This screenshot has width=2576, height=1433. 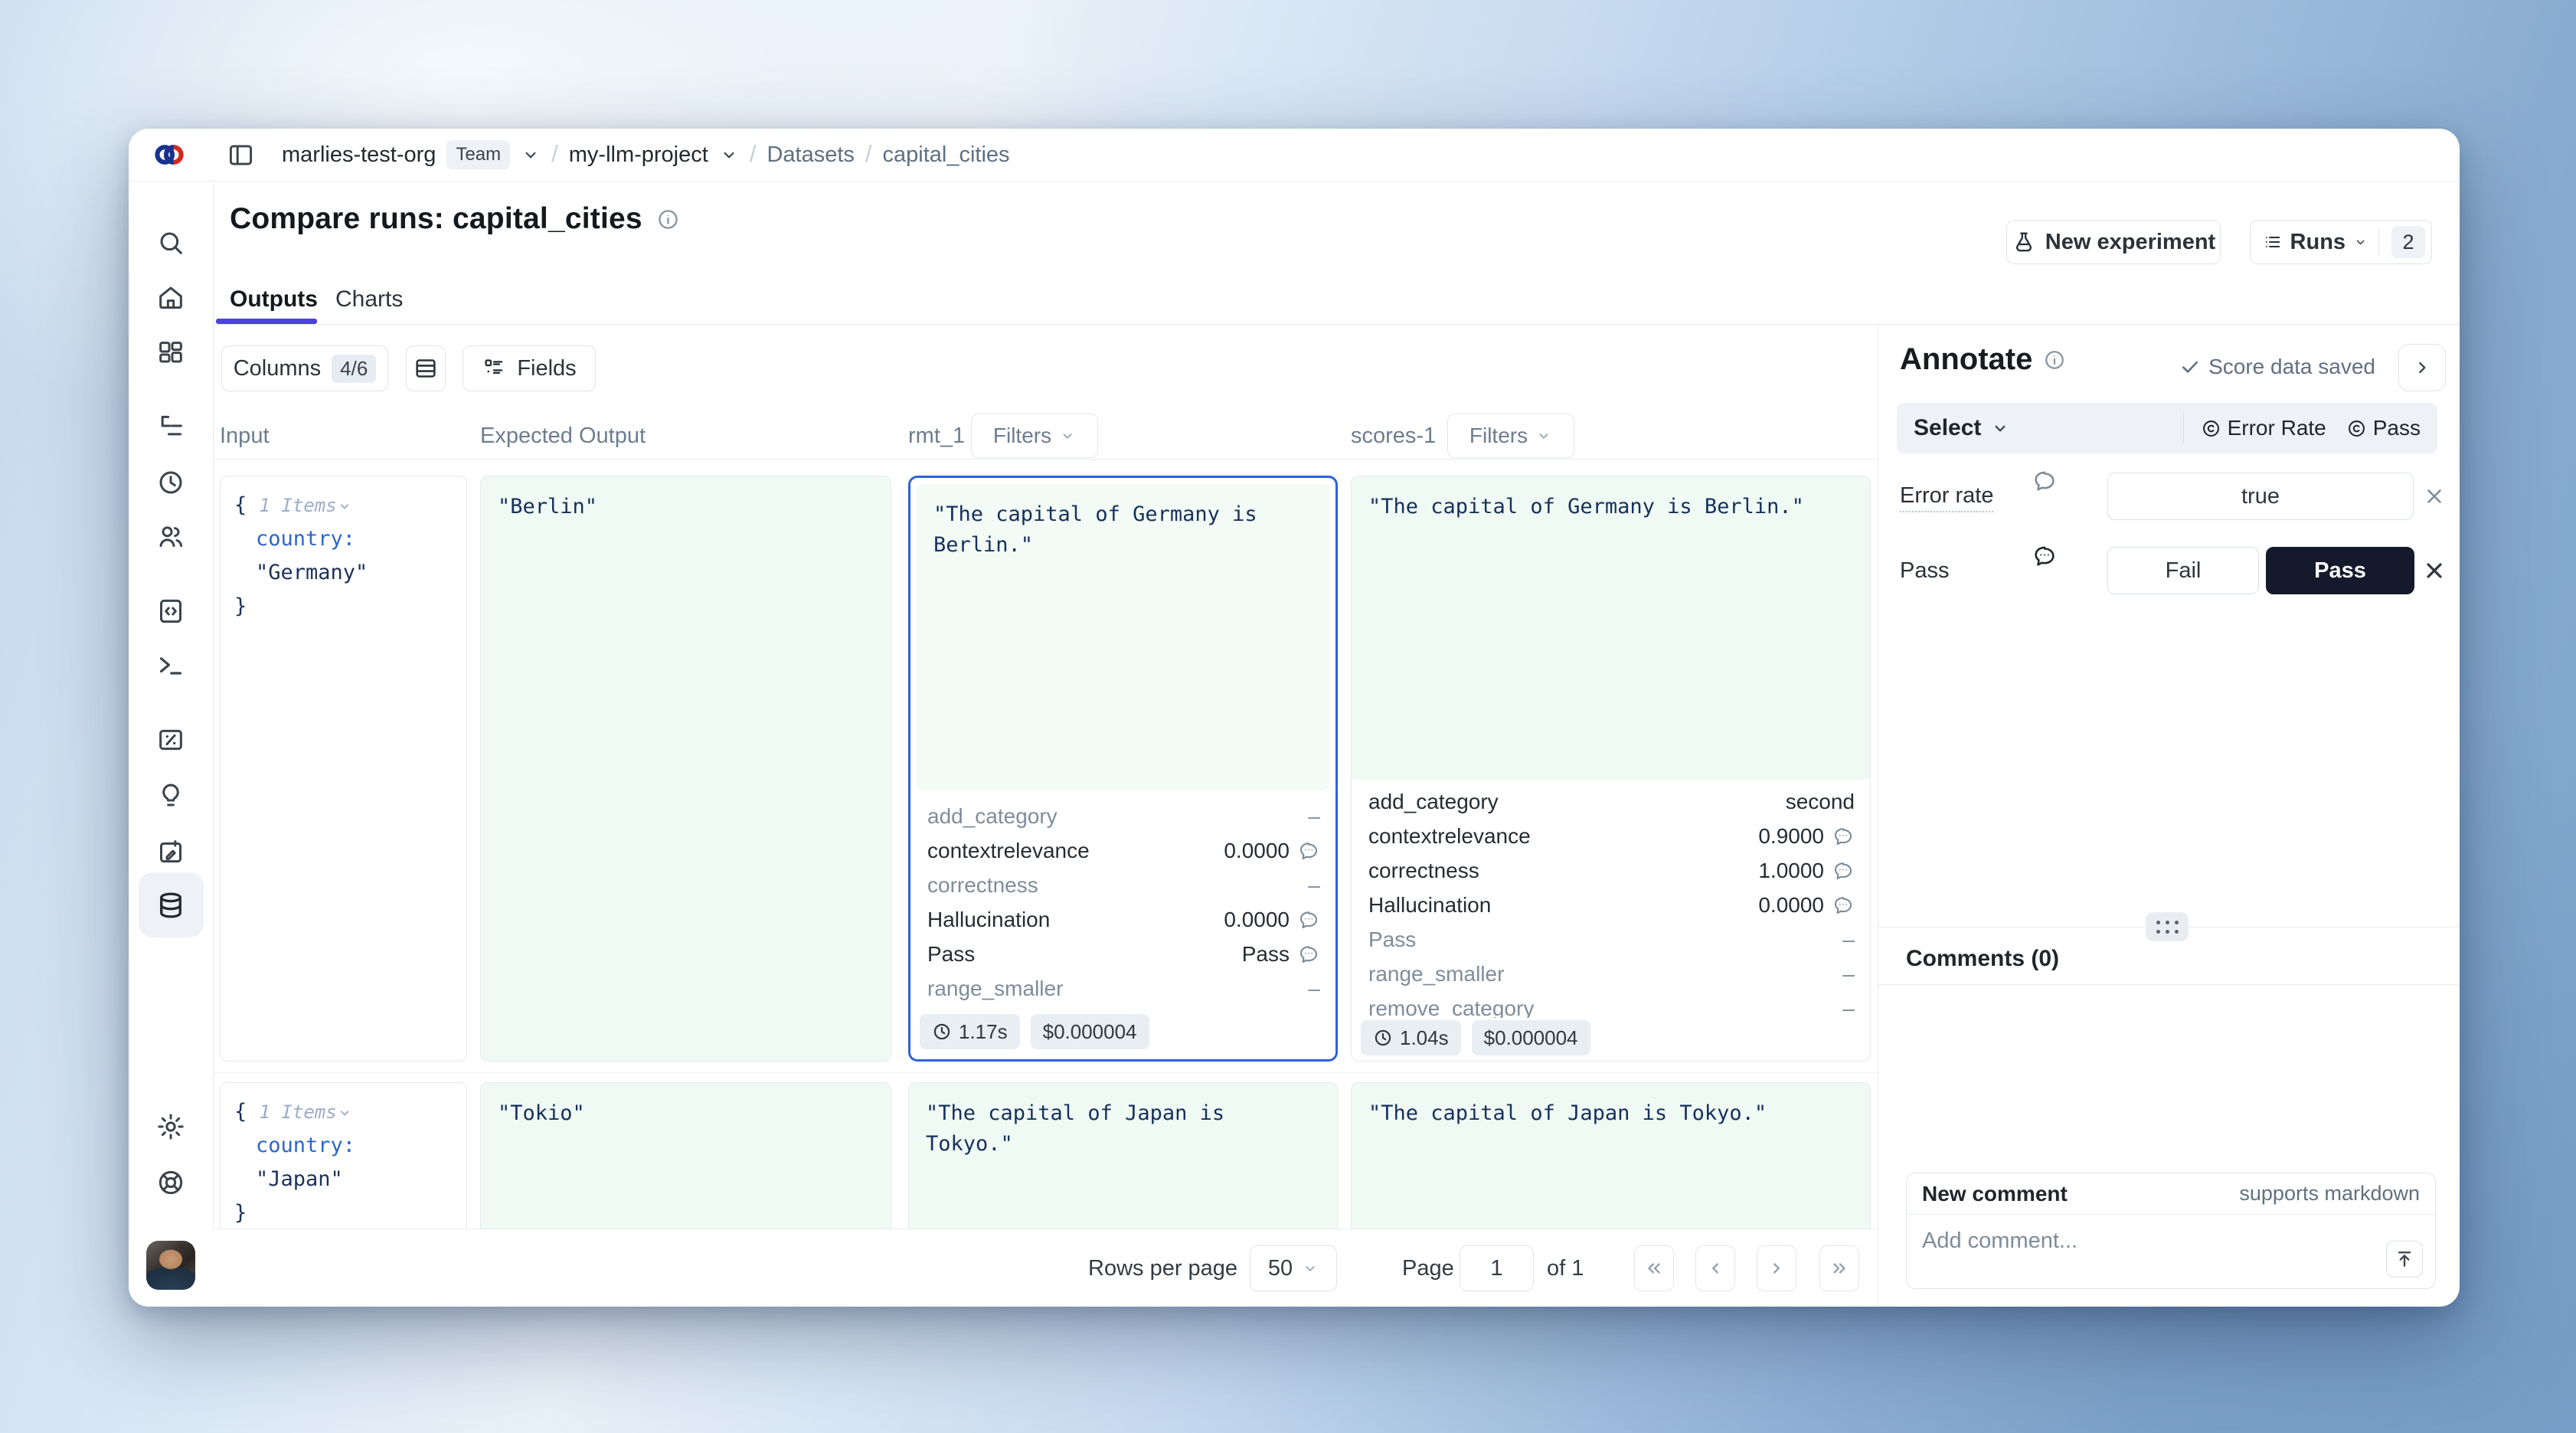 What do you see at coordinates (1293, 1268) in the screenshot?
I see `page-size-select: 50` at bounding box center [1293, 1268].